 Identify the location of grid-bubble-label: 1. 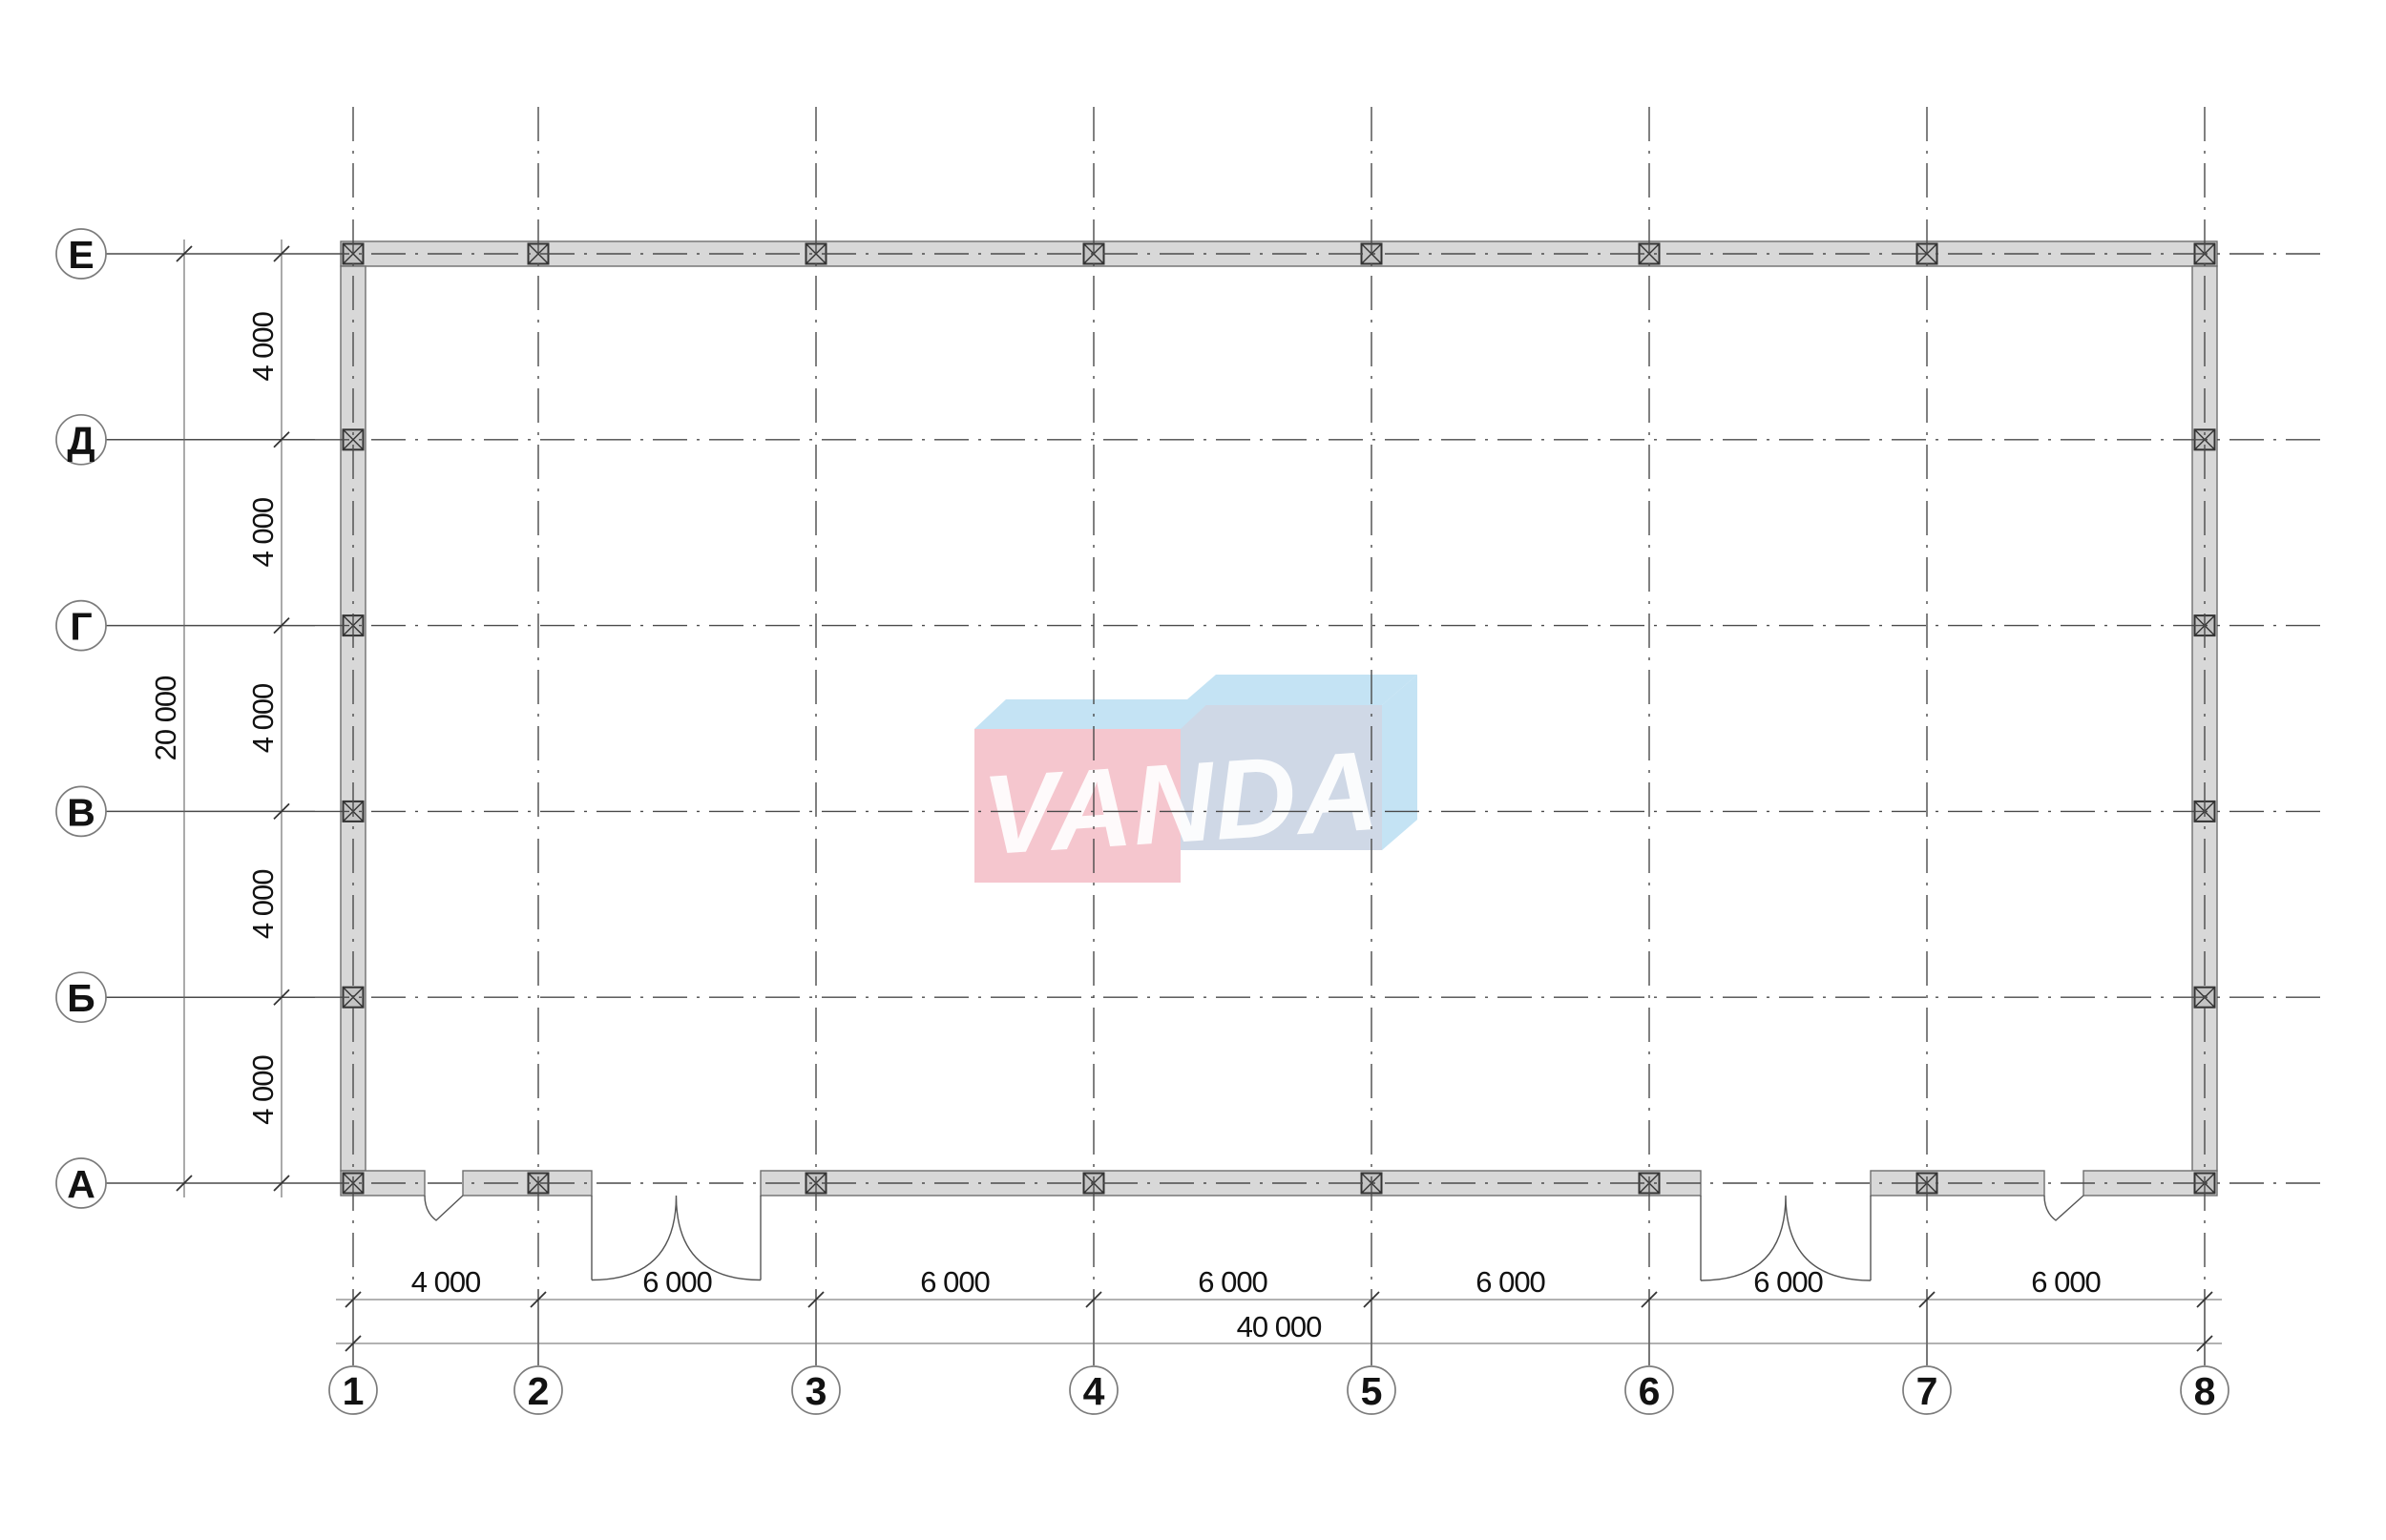
(354, 1391).